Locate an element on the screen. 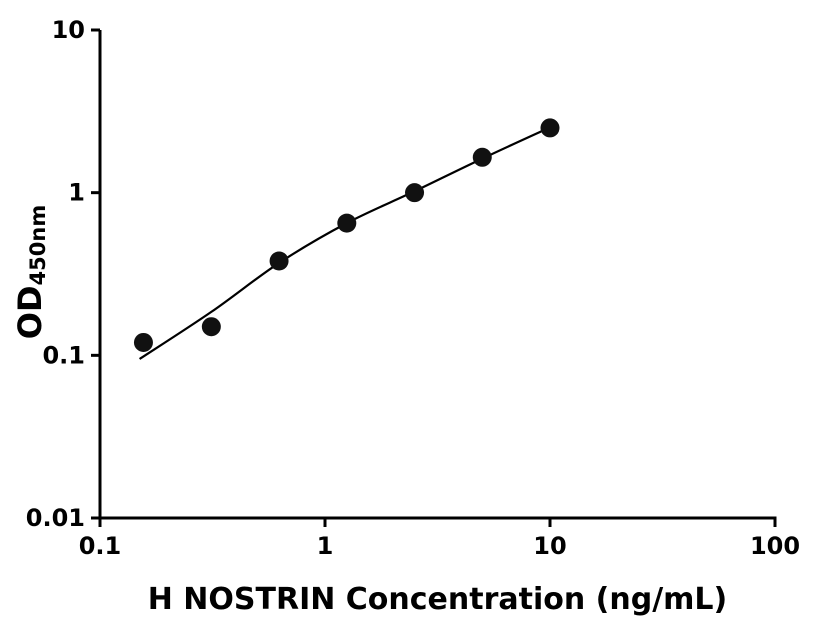 This screenshot has height=640, width=816. y-axis-title: OD450nm is located at coordinates (30, 272).